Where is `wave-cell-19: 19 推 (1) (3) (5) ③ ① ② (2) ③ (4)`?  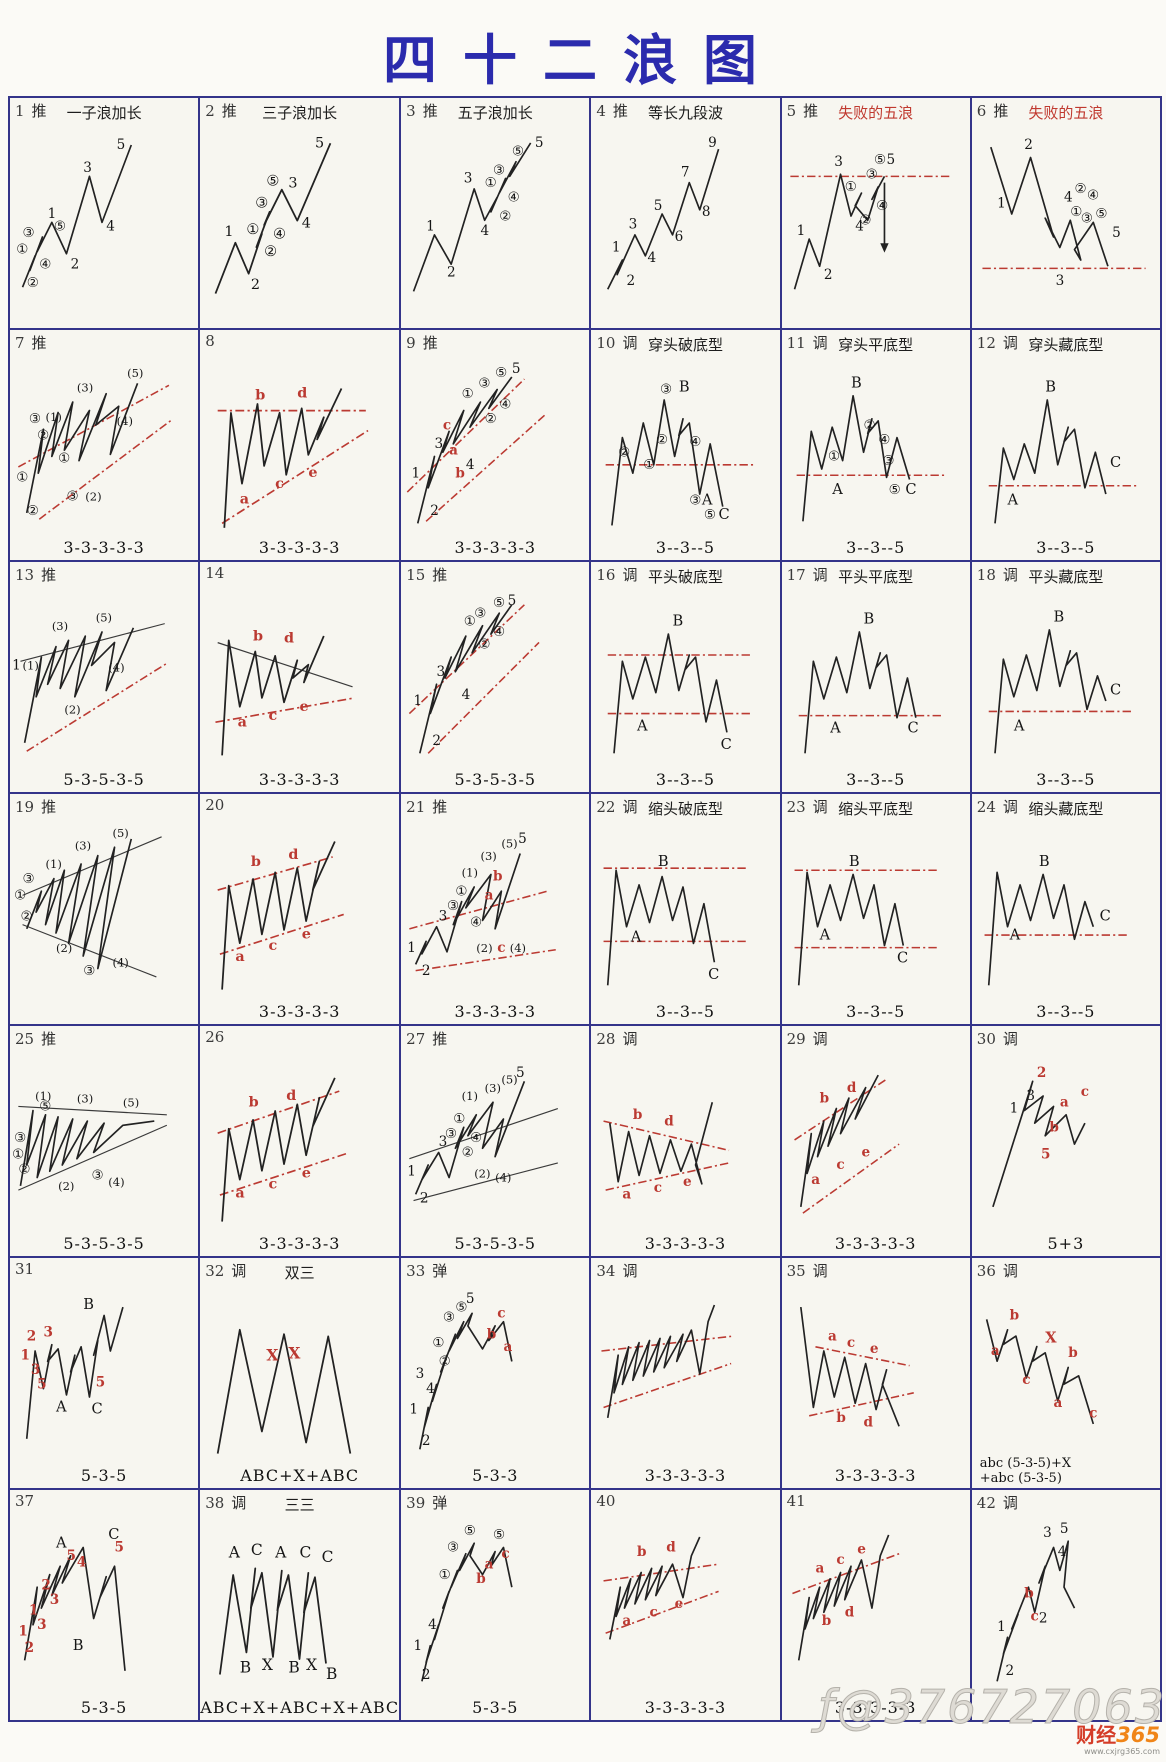
wave-cell-19: 19 推 (1) (3) (5) ③ ① ② (2) ③ (4) is located at coordinates (104, 909).